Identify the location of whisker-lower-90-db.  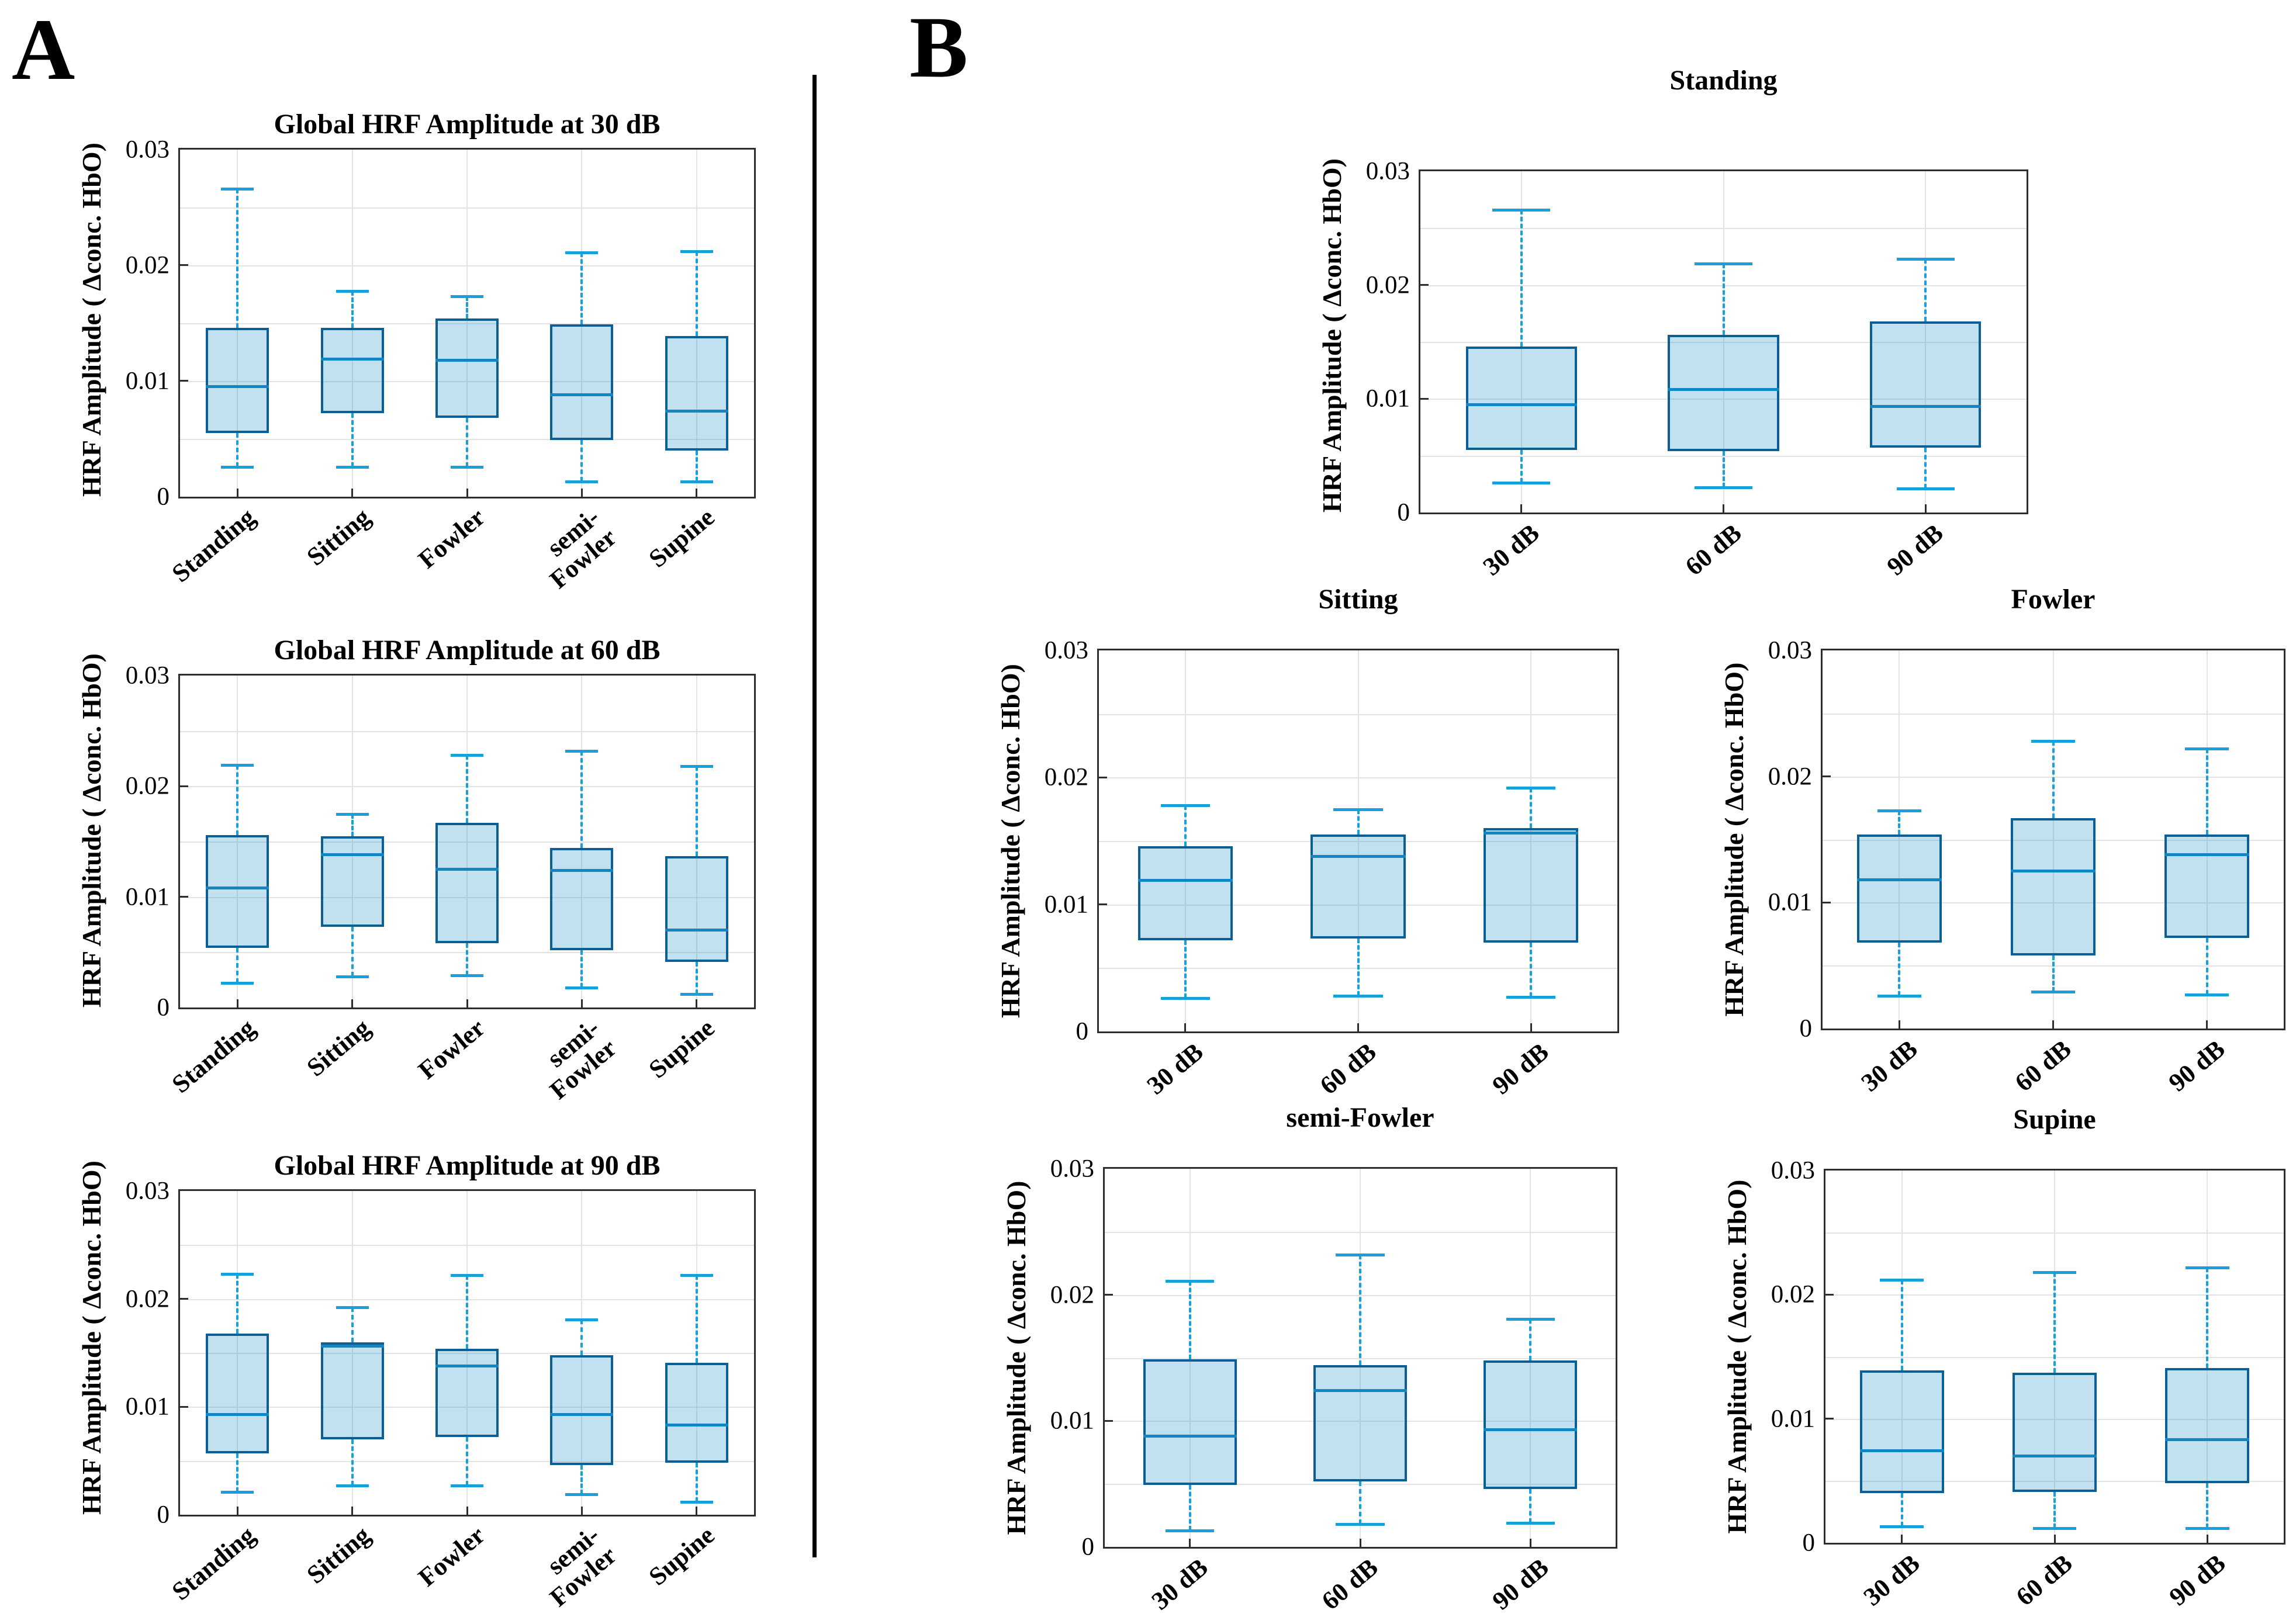
(1531, 970).